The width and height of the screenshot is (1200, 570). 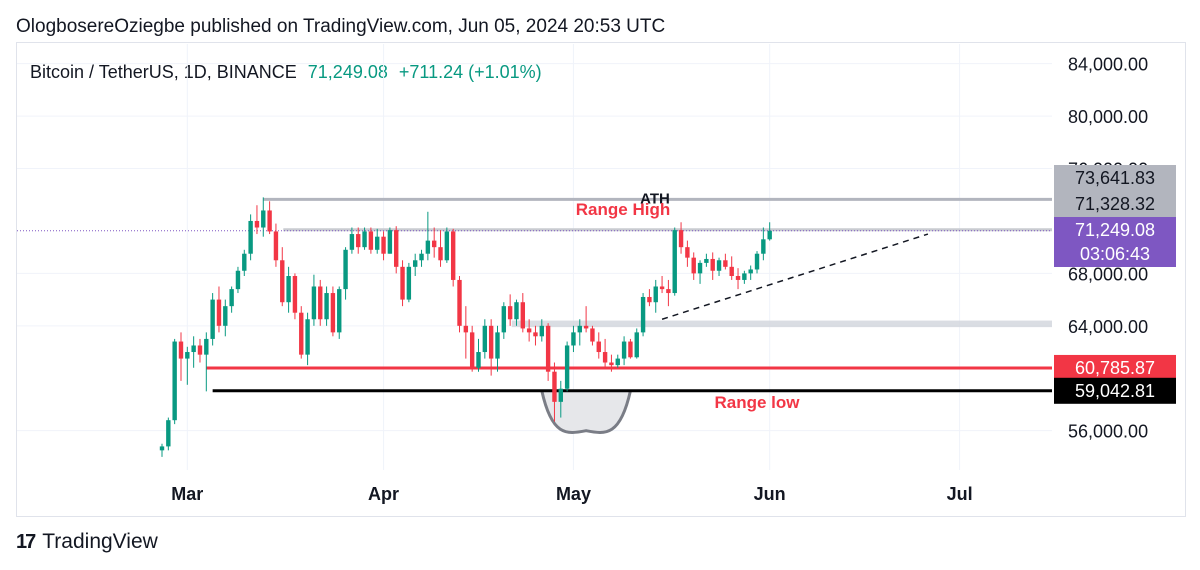 What do you see at coordinates (100, 541) in the screenshot?
I see `brand-name: TradingView` at bounding box center [100, 541].